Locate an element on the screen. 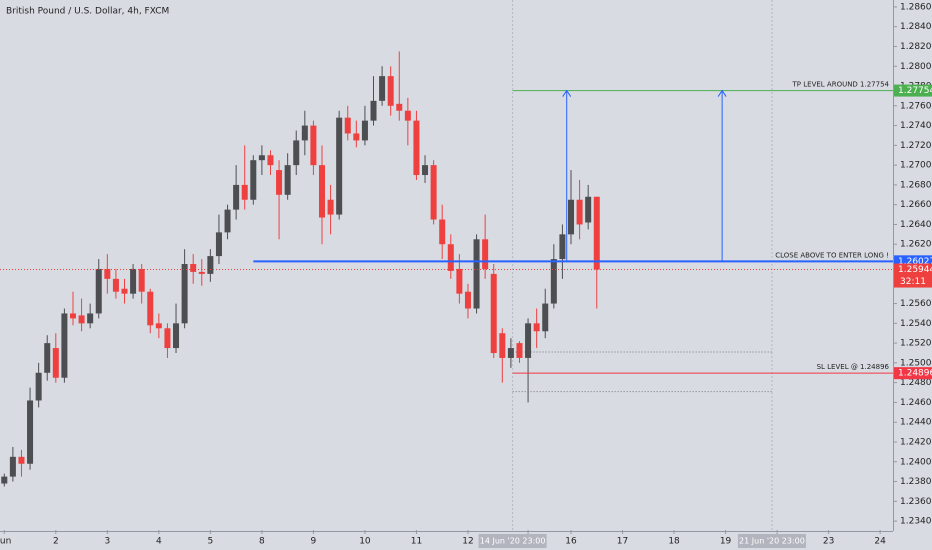 The width and height of the screenshot is (932, 550). y-tick-label: 1.23400 is located at coordinates (916, 522).